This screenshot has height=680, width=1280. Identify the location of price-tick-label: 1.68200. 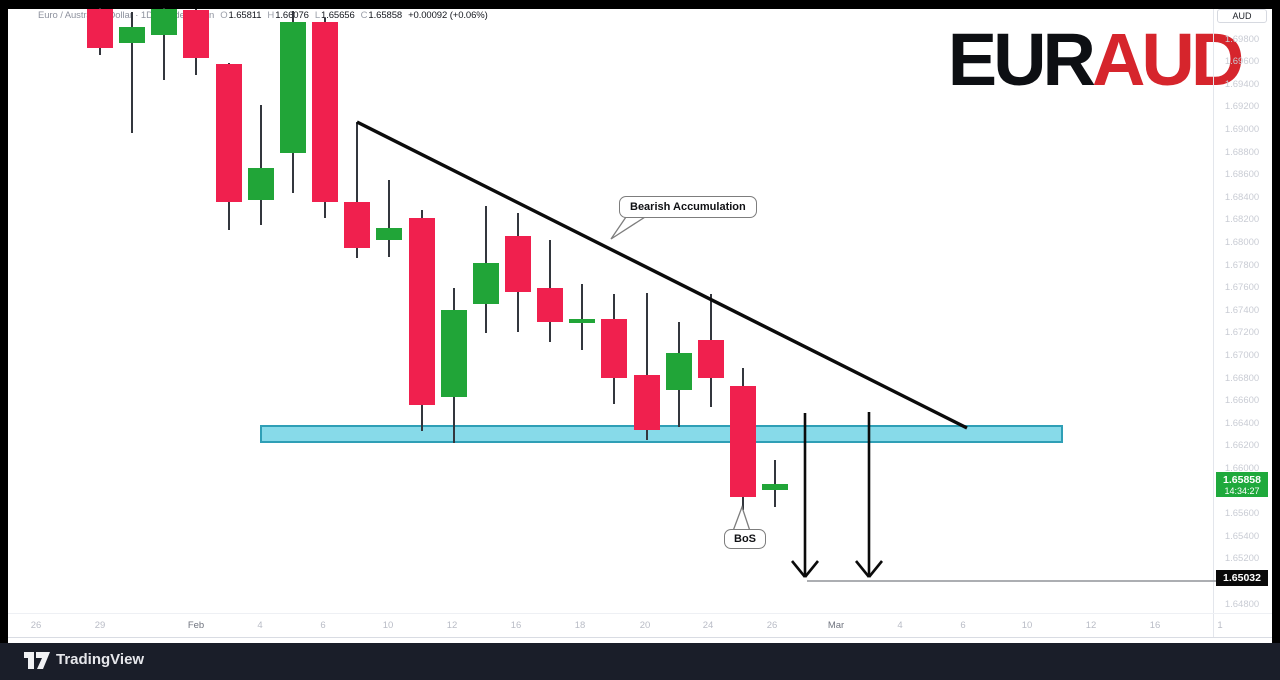
(1242, 220).